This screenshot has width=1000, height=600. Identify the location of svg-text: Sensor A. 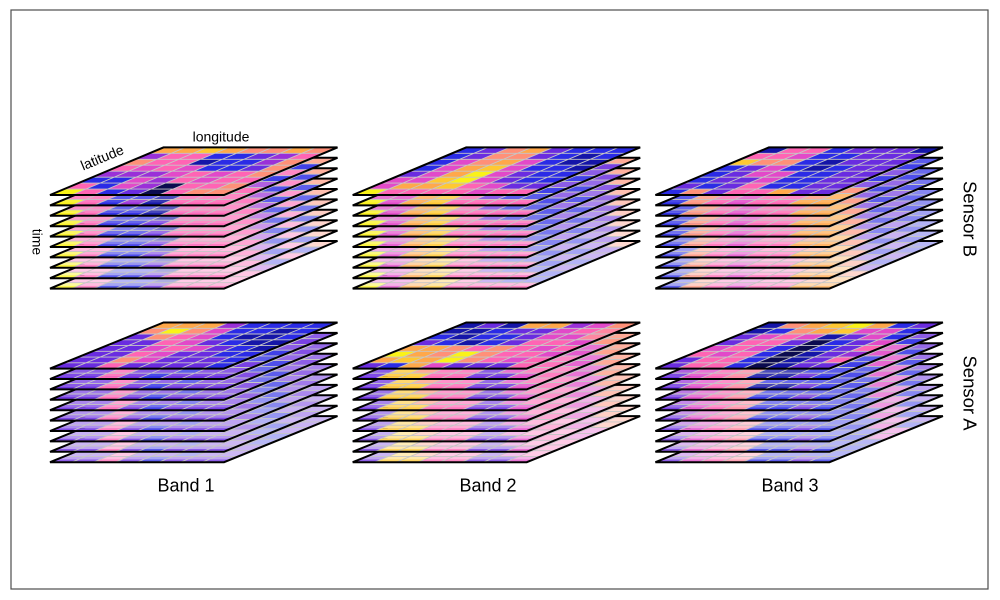
(970, 393).